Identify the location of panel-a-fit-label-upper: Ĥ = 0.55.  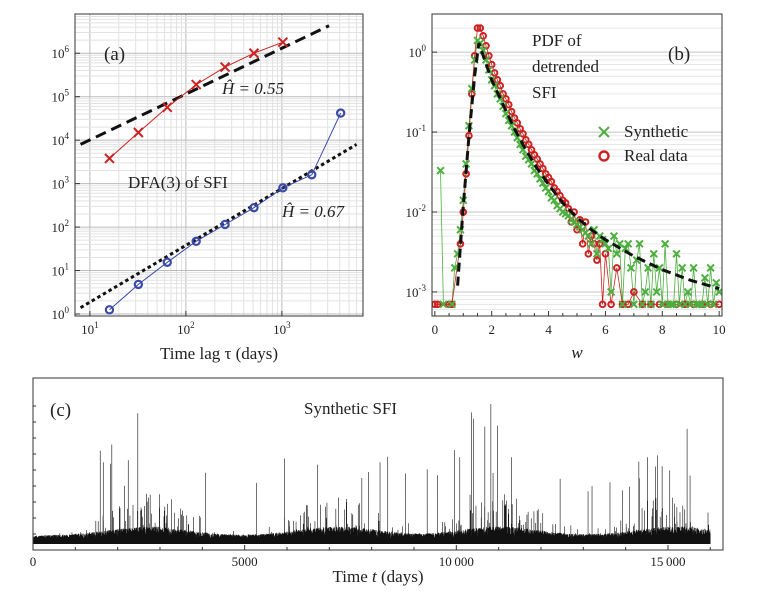
(252, 88).